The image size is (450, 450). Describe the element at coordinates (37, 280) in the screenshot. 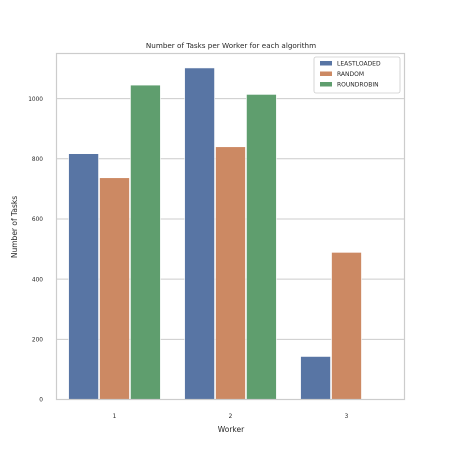

I see `y-tick-label: 400` at that location.